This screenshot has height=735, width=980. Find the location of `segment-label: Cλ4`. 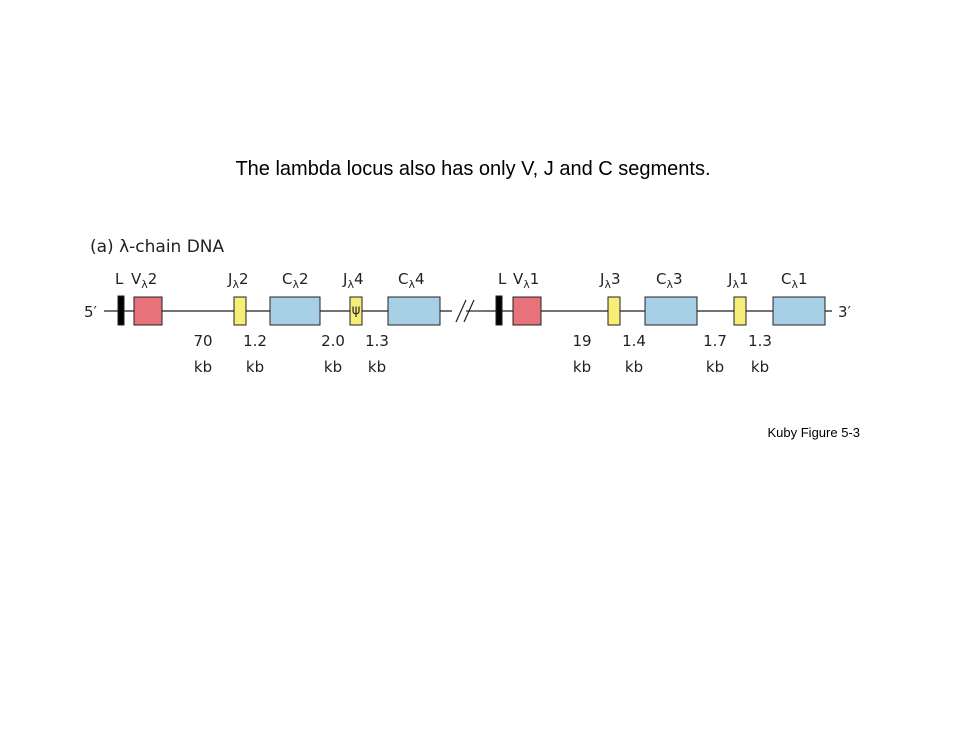

segment-label: Cλ4 is located at coordinates (411, 280).